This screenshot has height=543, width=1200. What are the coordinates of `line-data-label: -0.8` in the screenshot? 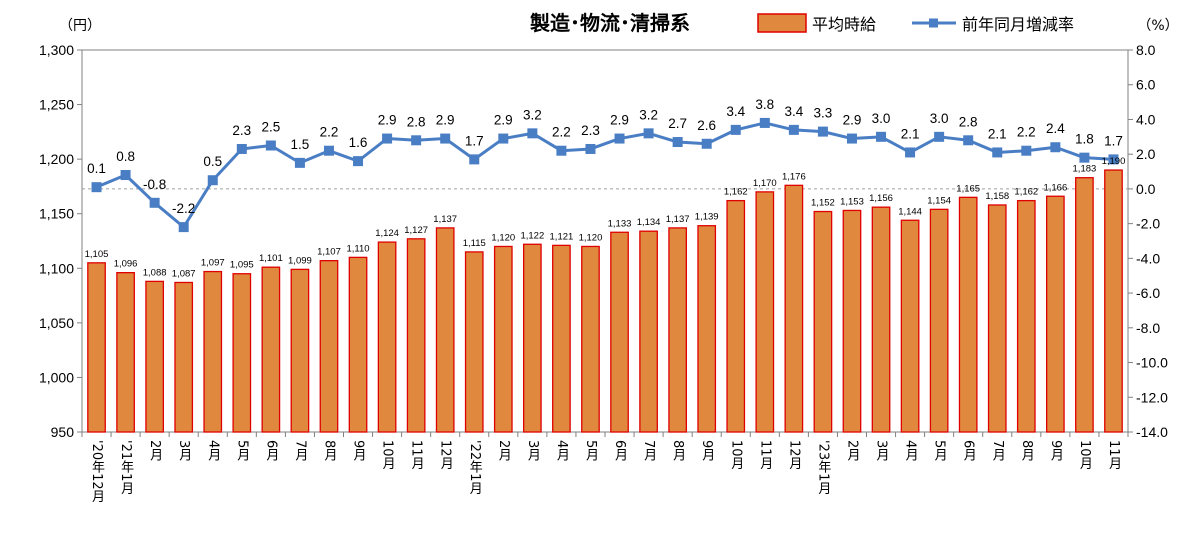 It's located at (154, 184).